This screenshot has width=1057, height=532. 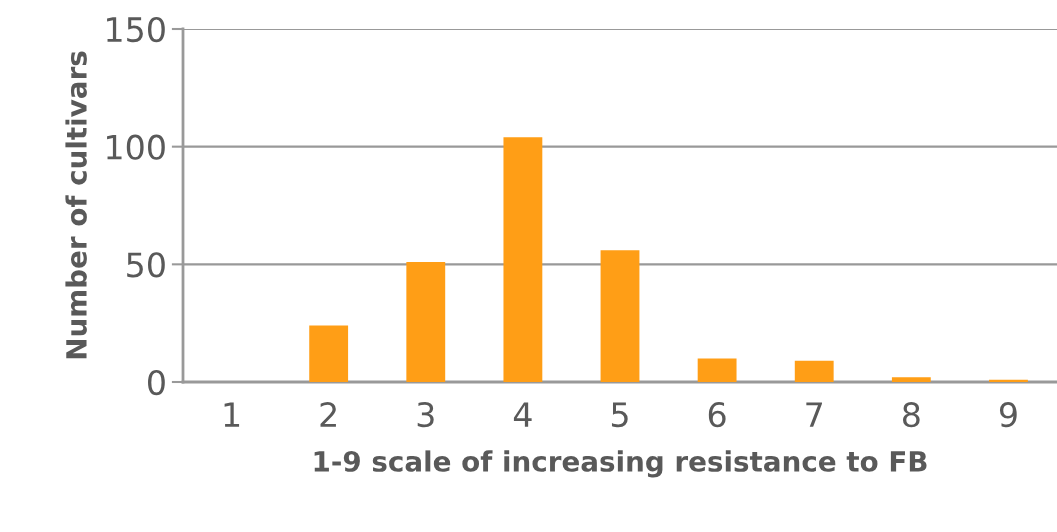 What do you see at coordinates (425, 415) in the screenshot?
I see `x-tick-label: 3` at bounding box center [425, 415].